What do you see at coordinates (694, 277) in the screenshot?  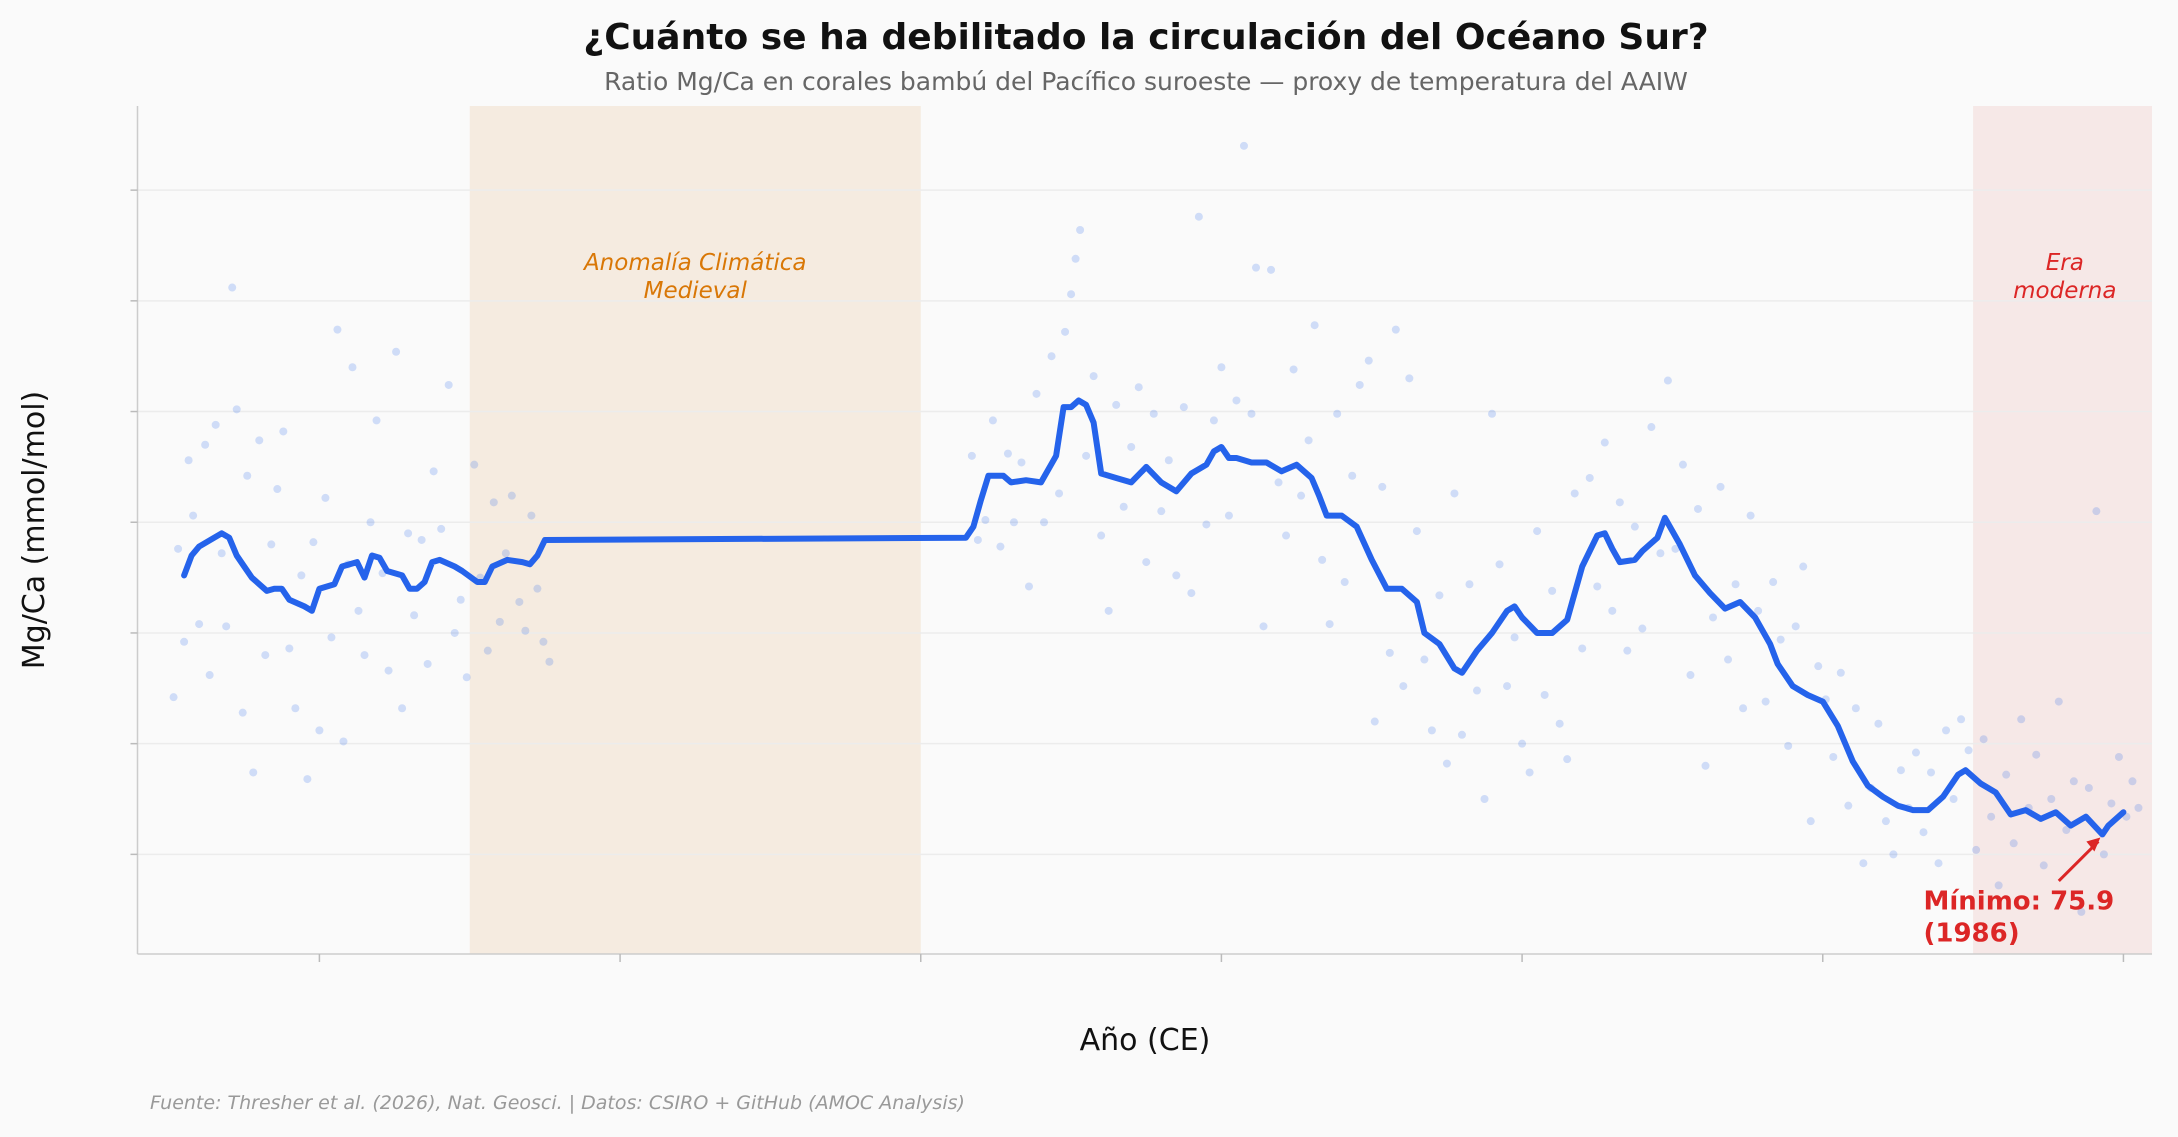 I see `medieval-span-label: Anomalía Climática Medieval` at bounding box center [694, 277].